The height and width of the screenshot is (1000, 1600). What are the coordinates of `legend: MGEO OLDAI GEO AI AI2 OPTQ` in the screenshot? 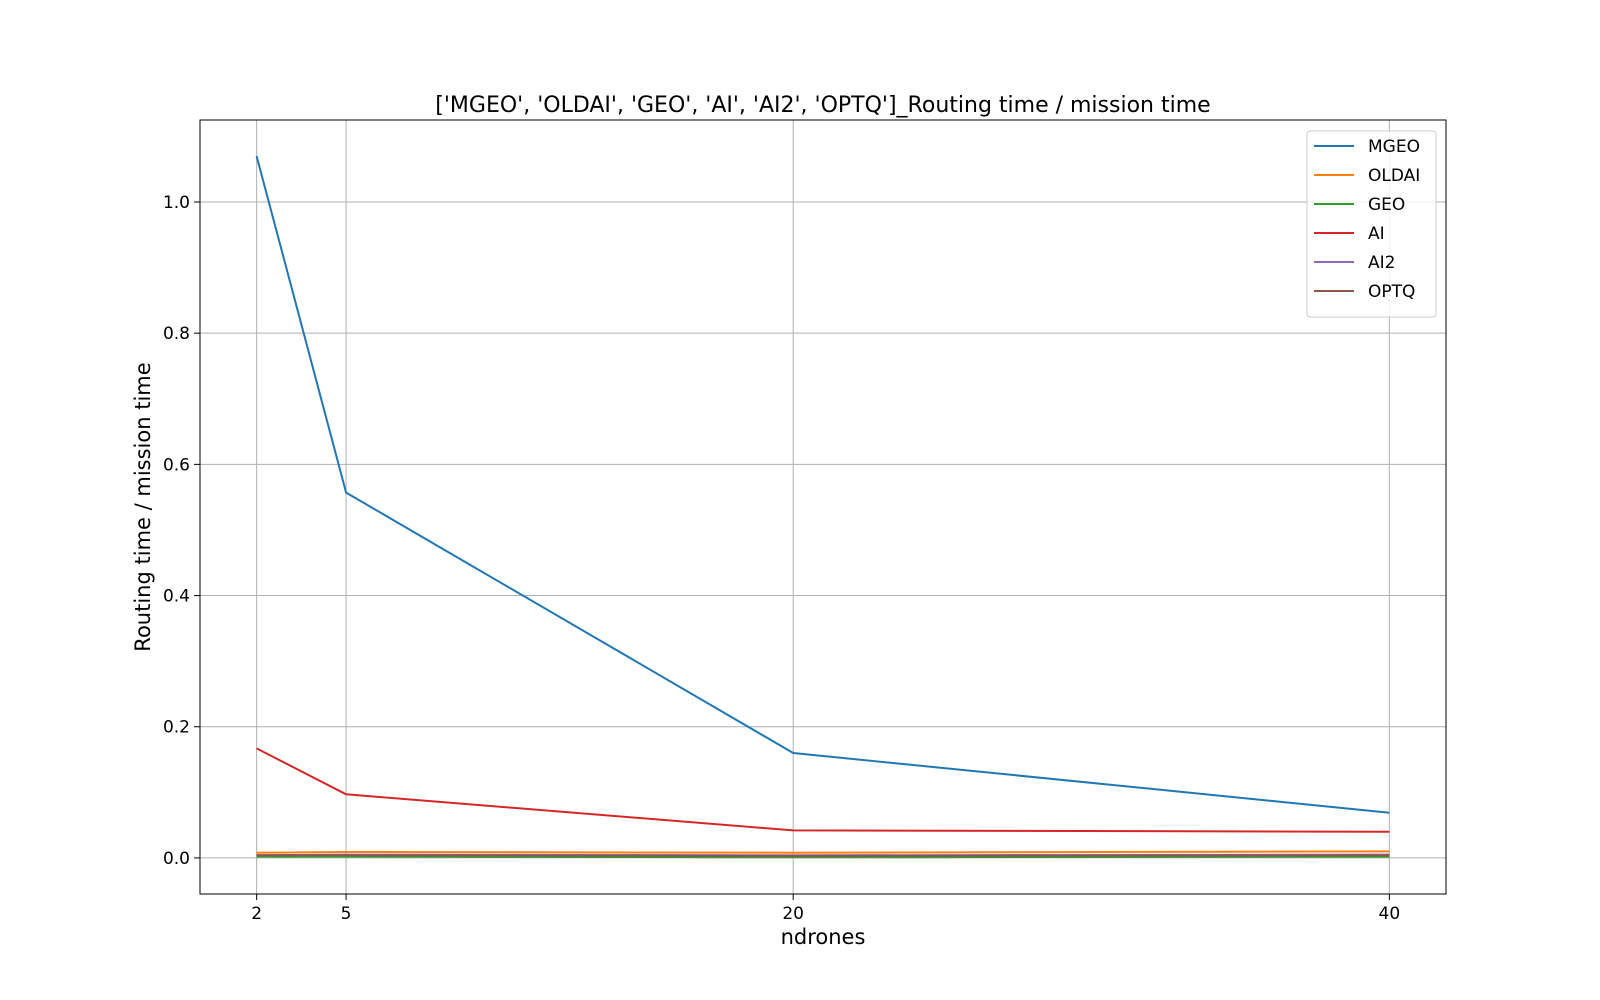 It's located at (1371, 224).